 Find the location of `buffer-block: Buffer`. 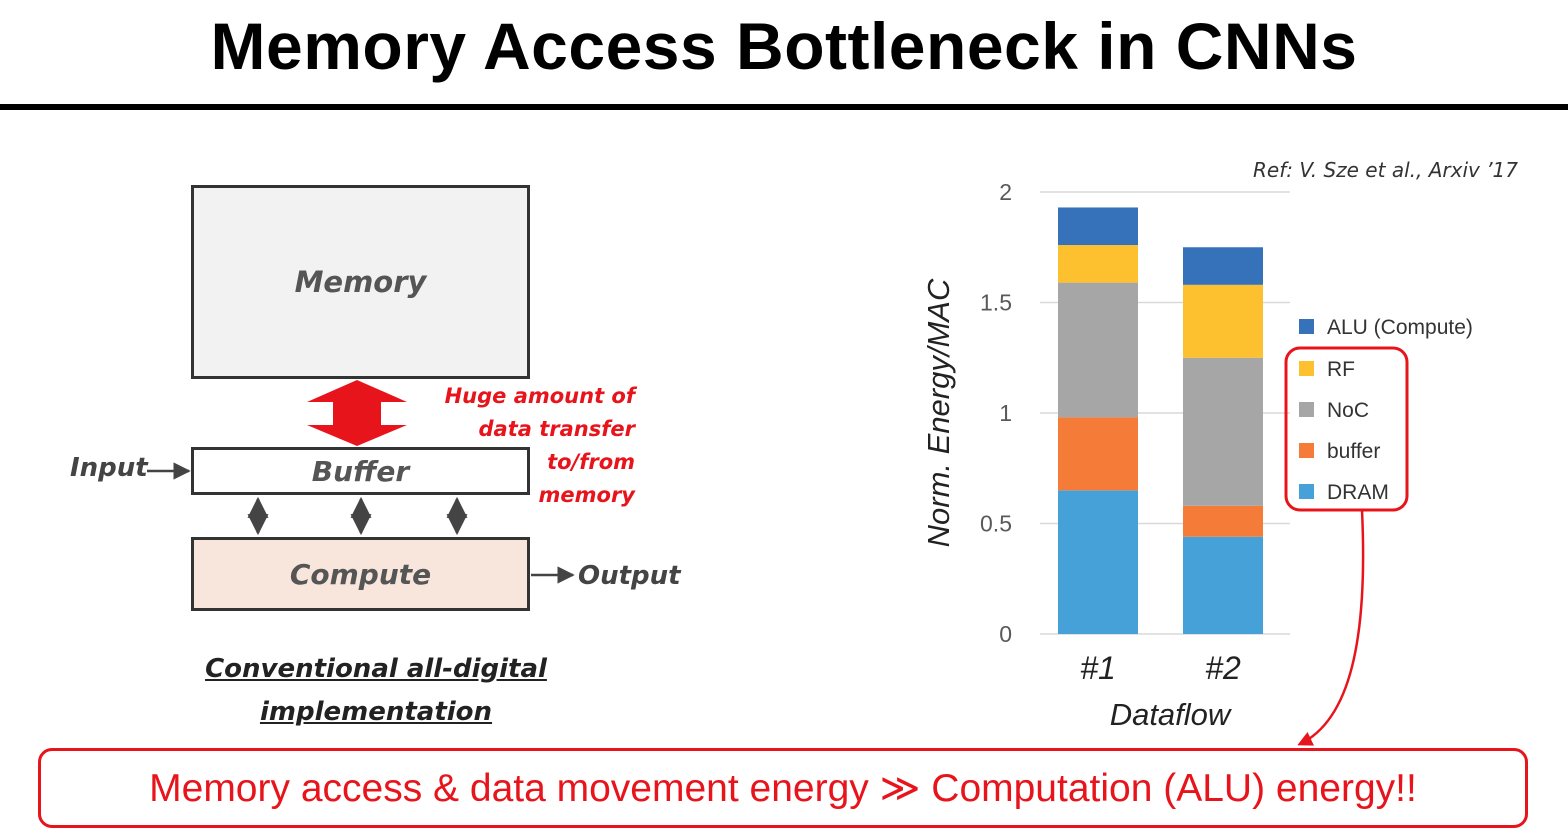

buffer-block: Buffer is located at coordinates (360, 471).